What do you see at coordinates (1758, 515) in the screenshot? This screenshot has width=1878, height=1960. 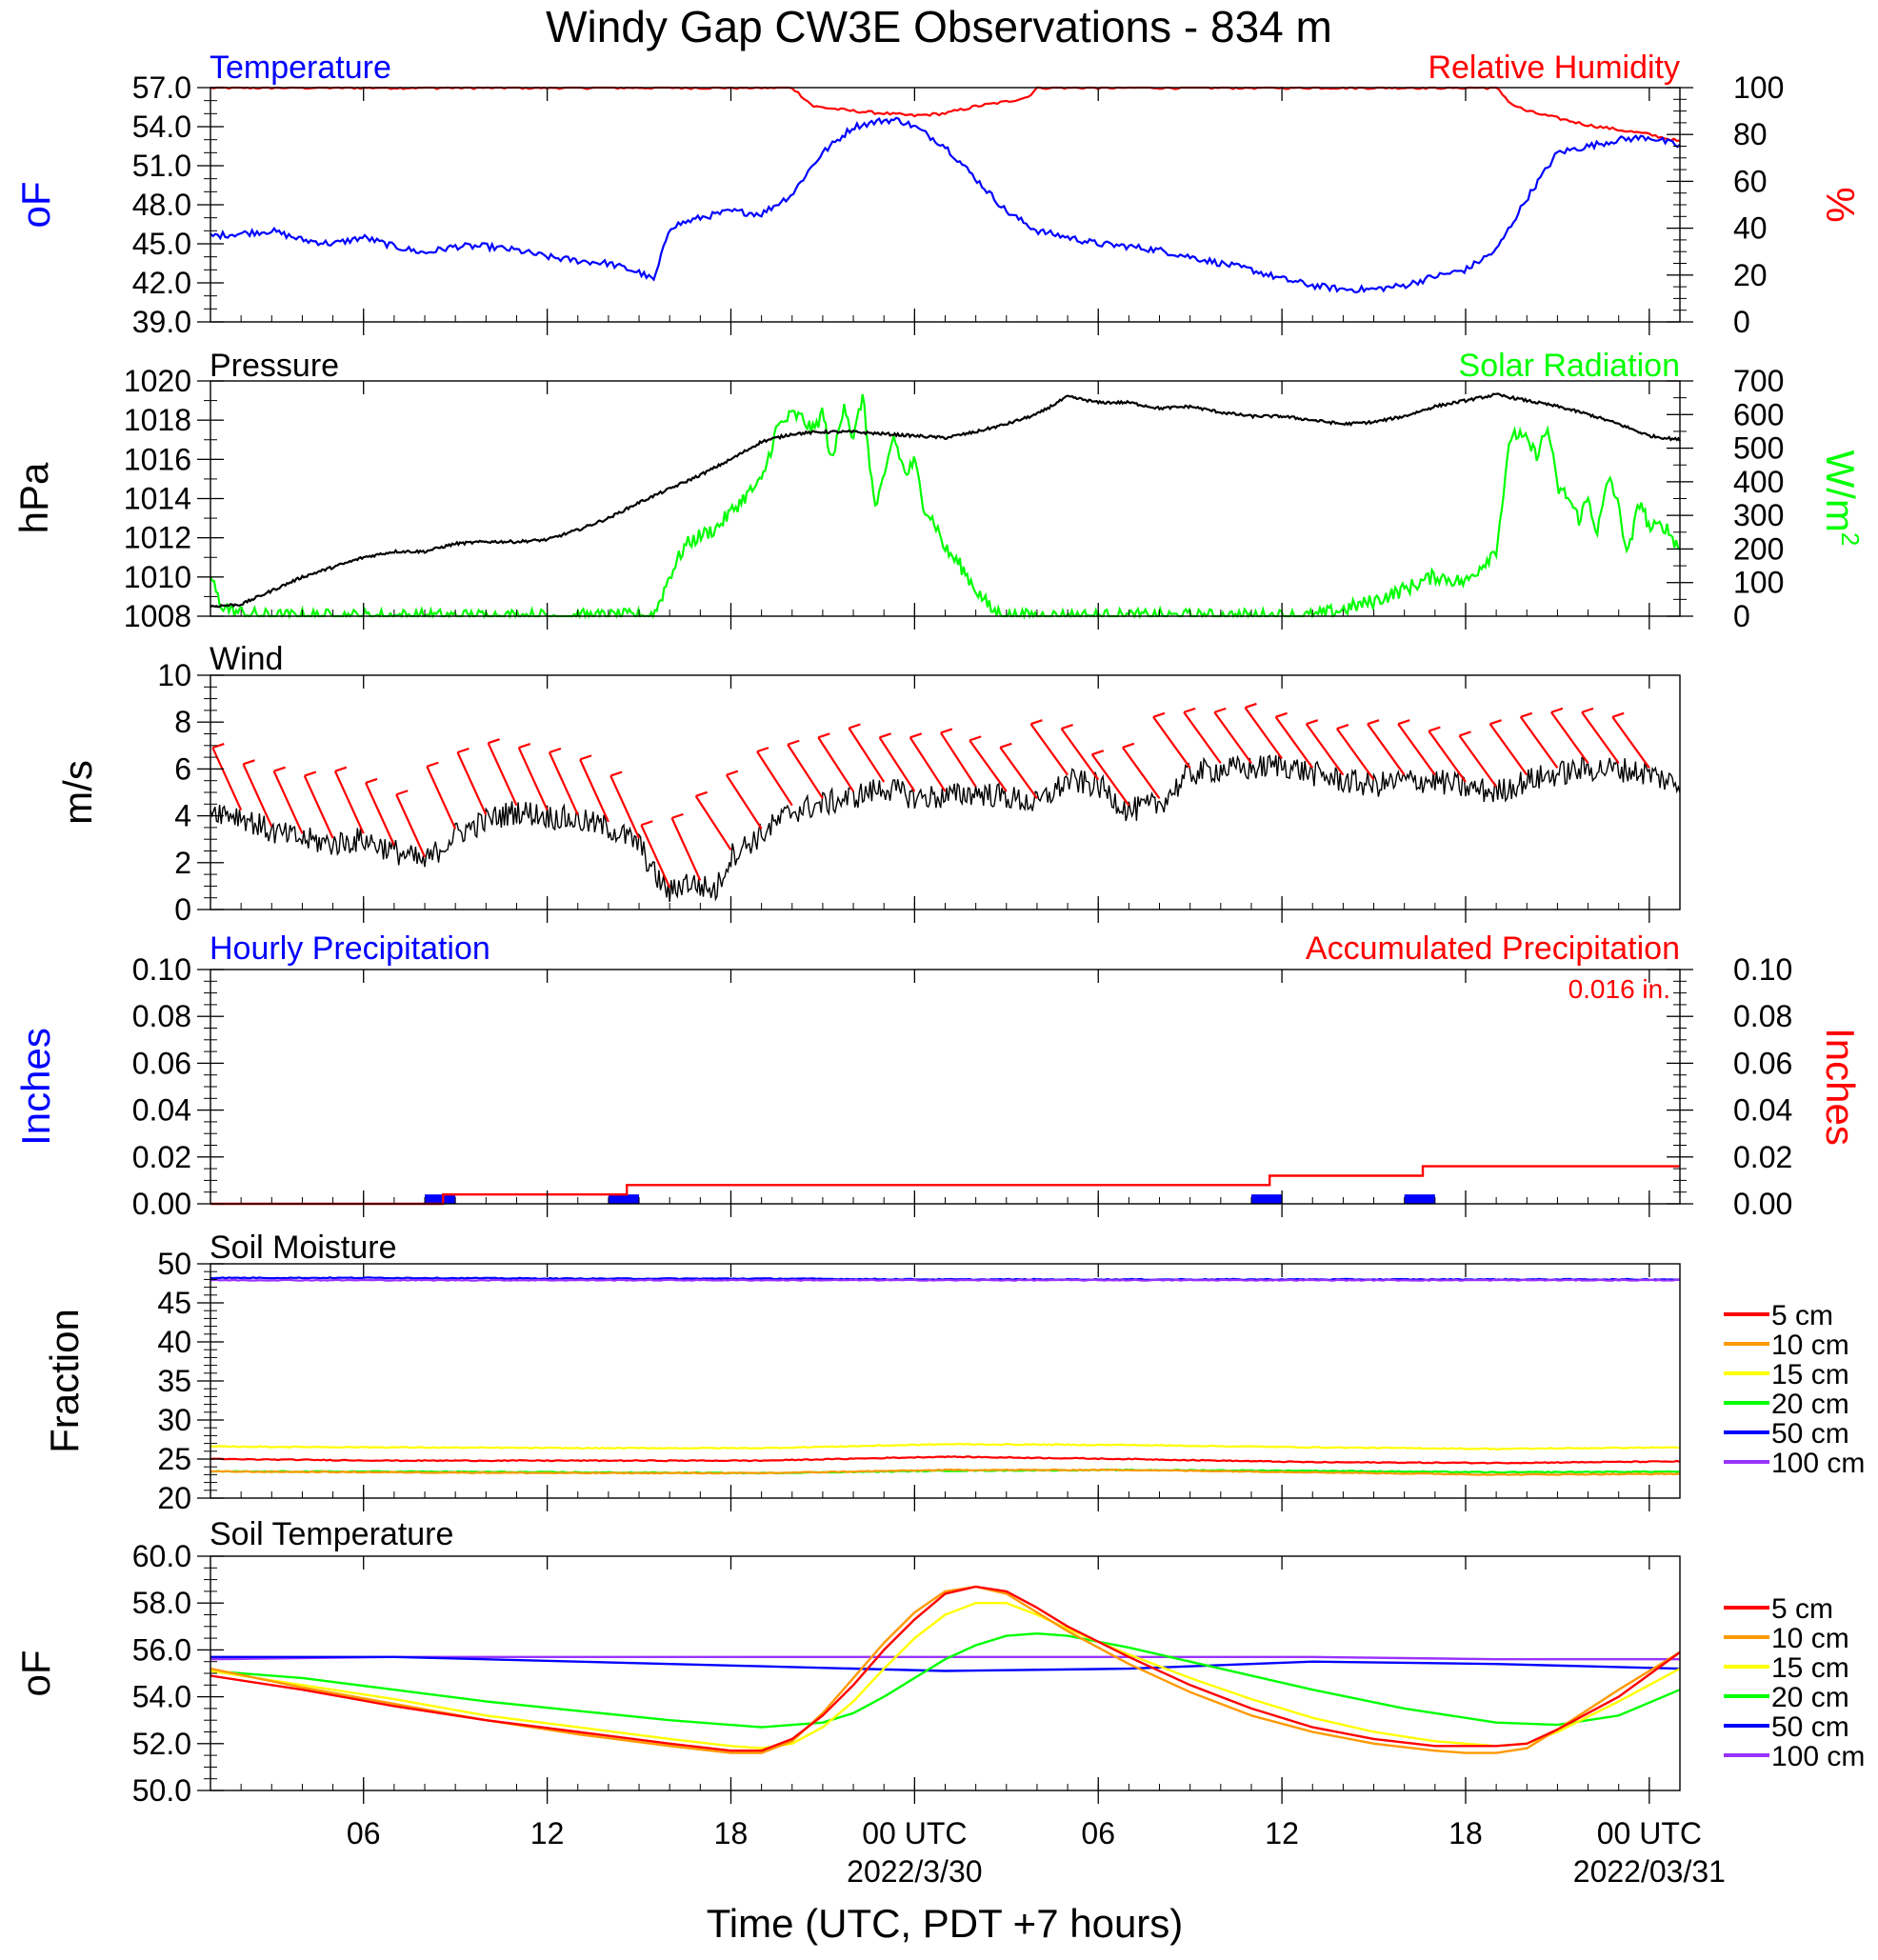 I see `solar-ytick-label: 300` at bounding box center [1758, 515].